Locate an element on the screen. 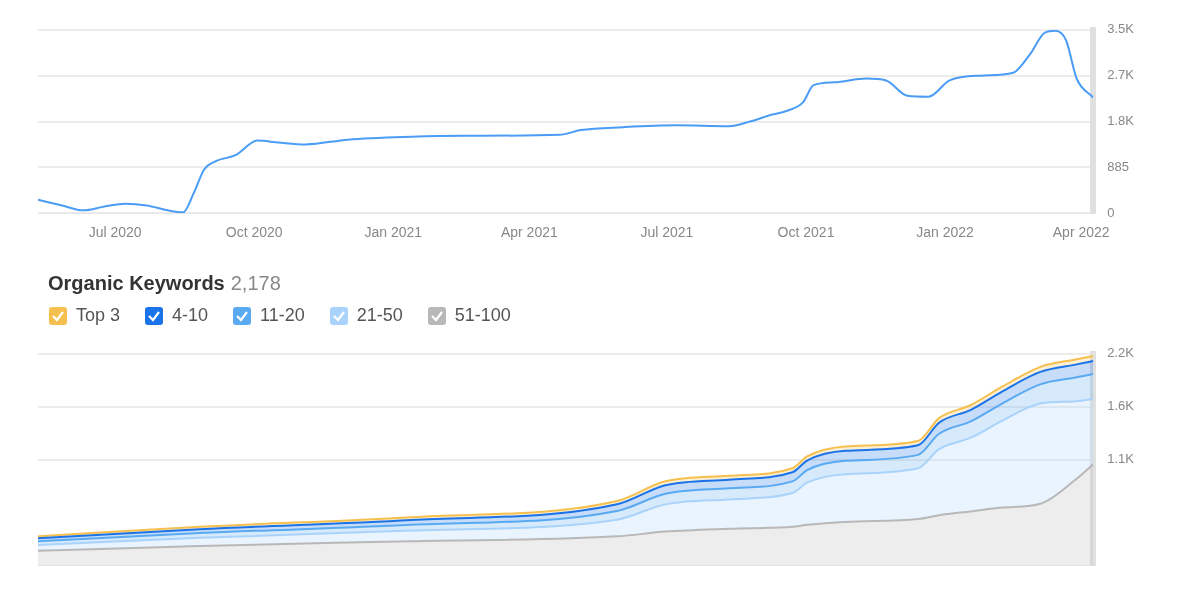 This screenshot has width=1200, height=600. y-tick-label: 1.8K is located at coordinates (1121, 121).